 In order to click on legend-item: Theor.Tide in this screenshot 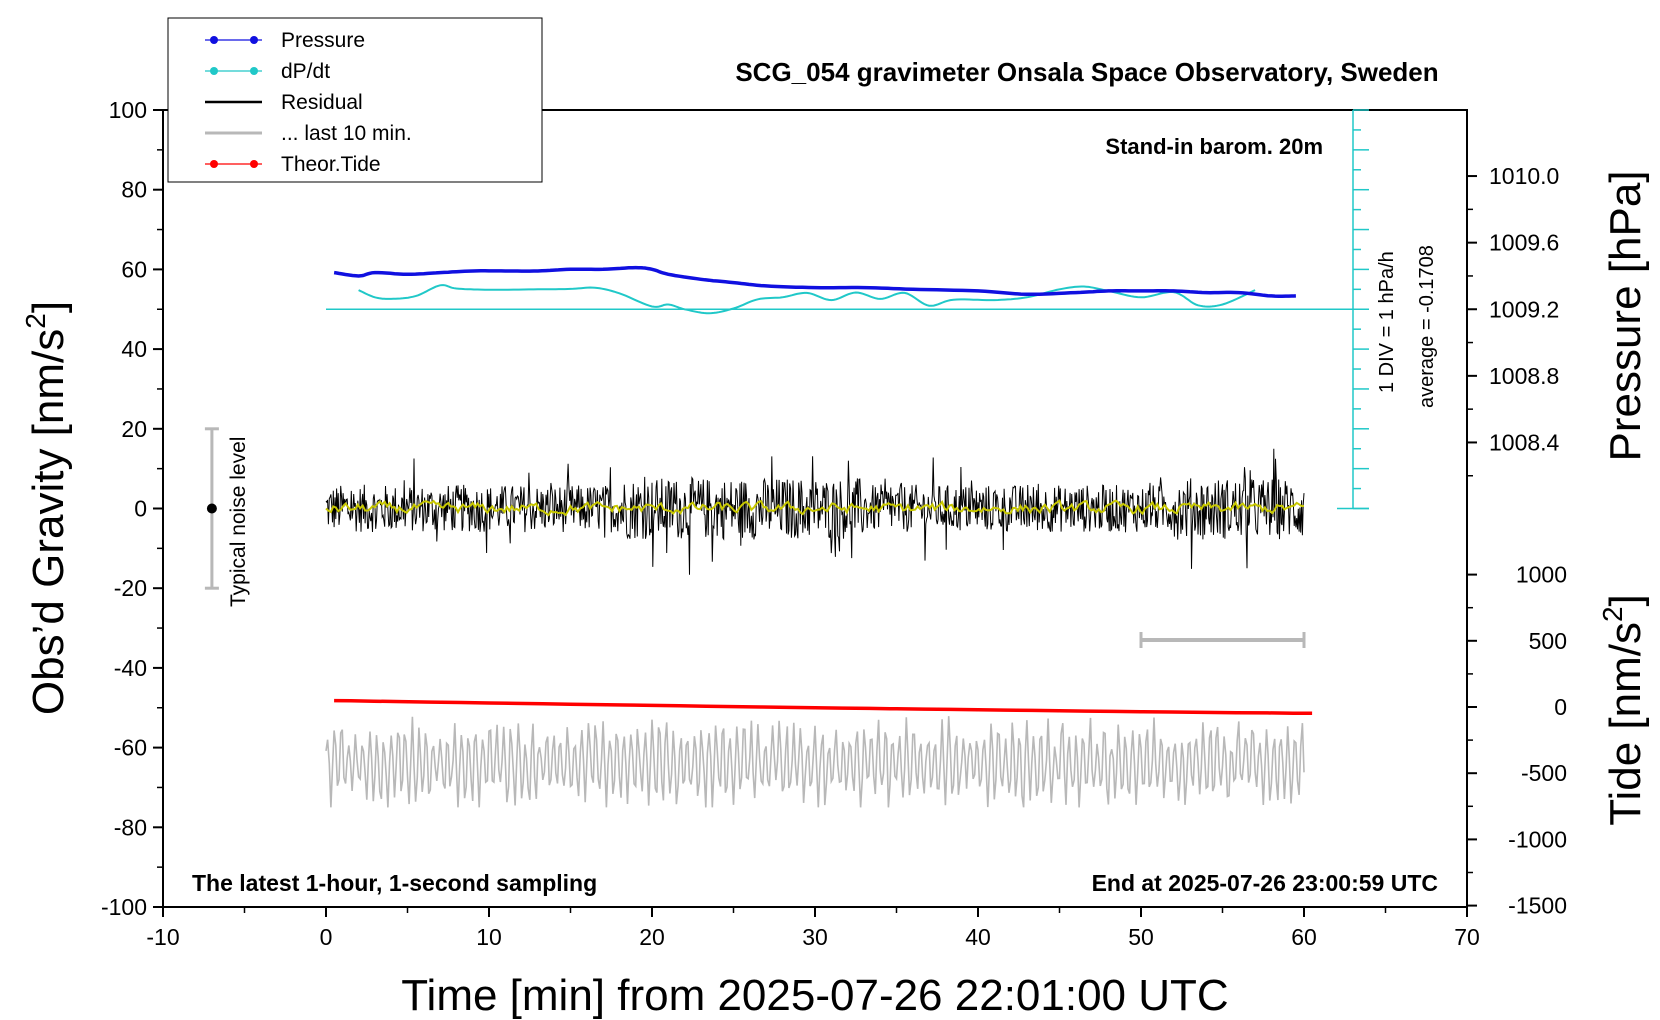, I will do `click(293, 164)`.